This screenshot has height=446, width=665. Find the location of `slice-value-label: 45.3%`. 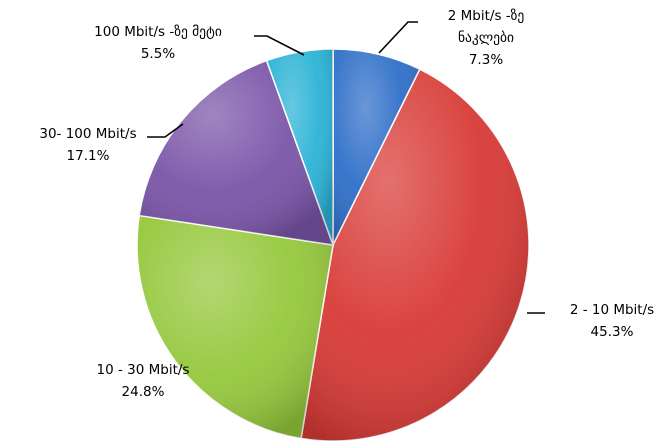

slice-value-label: 45.3% is located at coordinates (612, 332).